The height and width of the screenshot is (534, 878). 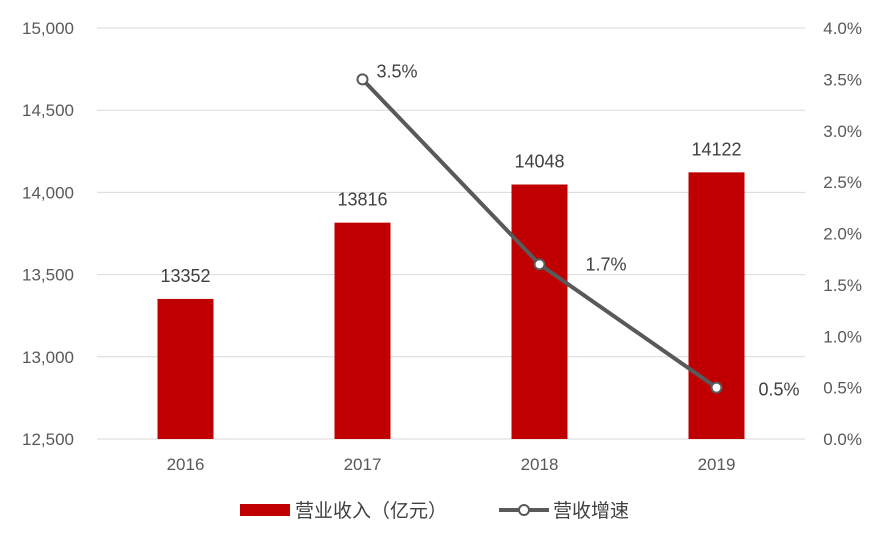 I want to click on growth-data-label: 1.7%, so click(x=606, y=264).